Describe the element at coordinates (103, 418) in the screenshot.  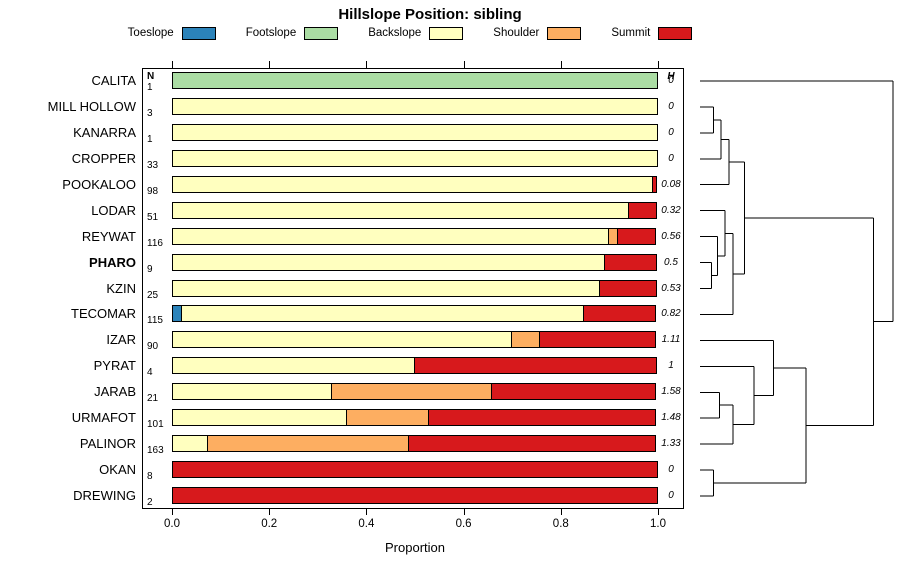
I see `row-label-urmafot: URMAFOT` at that location.